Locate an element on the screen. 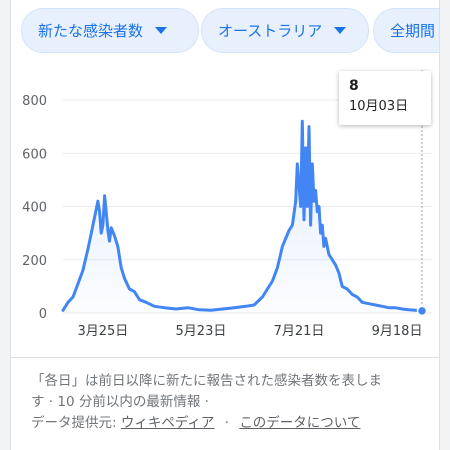  x-tick-label: 3月25日 is located at coordinates (102, 331).